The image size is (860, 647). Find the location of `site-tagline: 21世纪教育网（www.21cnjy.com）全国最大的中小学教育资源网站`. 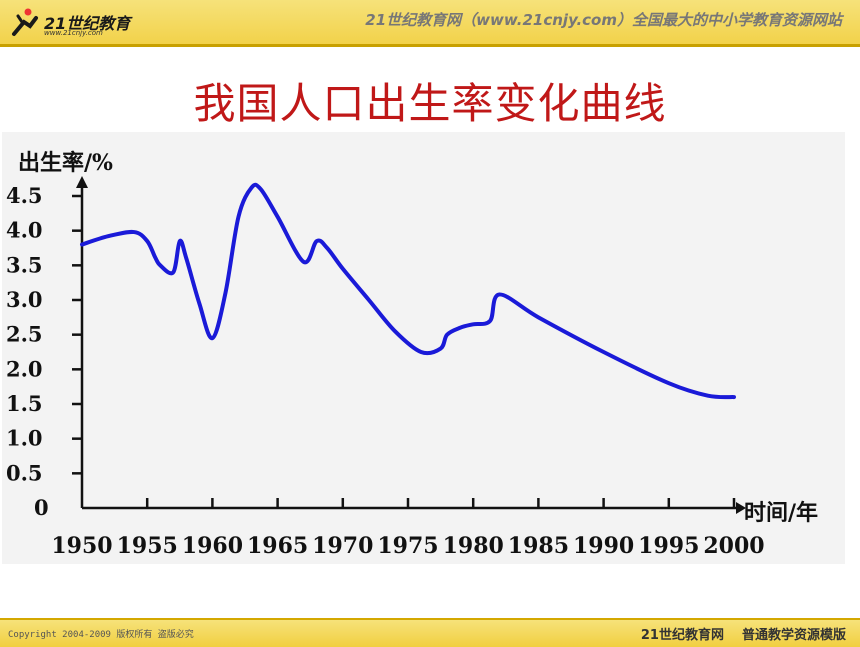

site-tagline: 21世纪教育网（www.21cnjy.com）全国最大的中小学教育资源网站 is located at coordinates (603, 20).